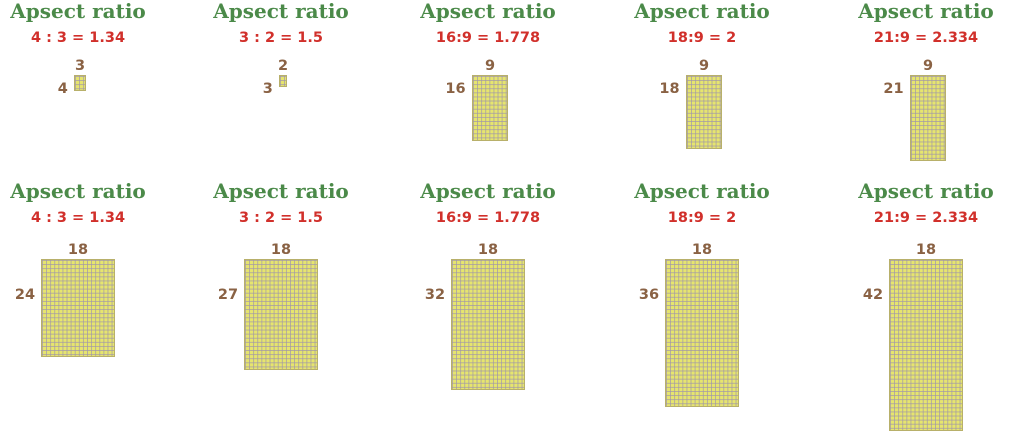 This screenshot has height=440, width=1010. I want to click on ratio-item: Apsect ratio 16:9 = 1.778 18 32, so click(488, 310).